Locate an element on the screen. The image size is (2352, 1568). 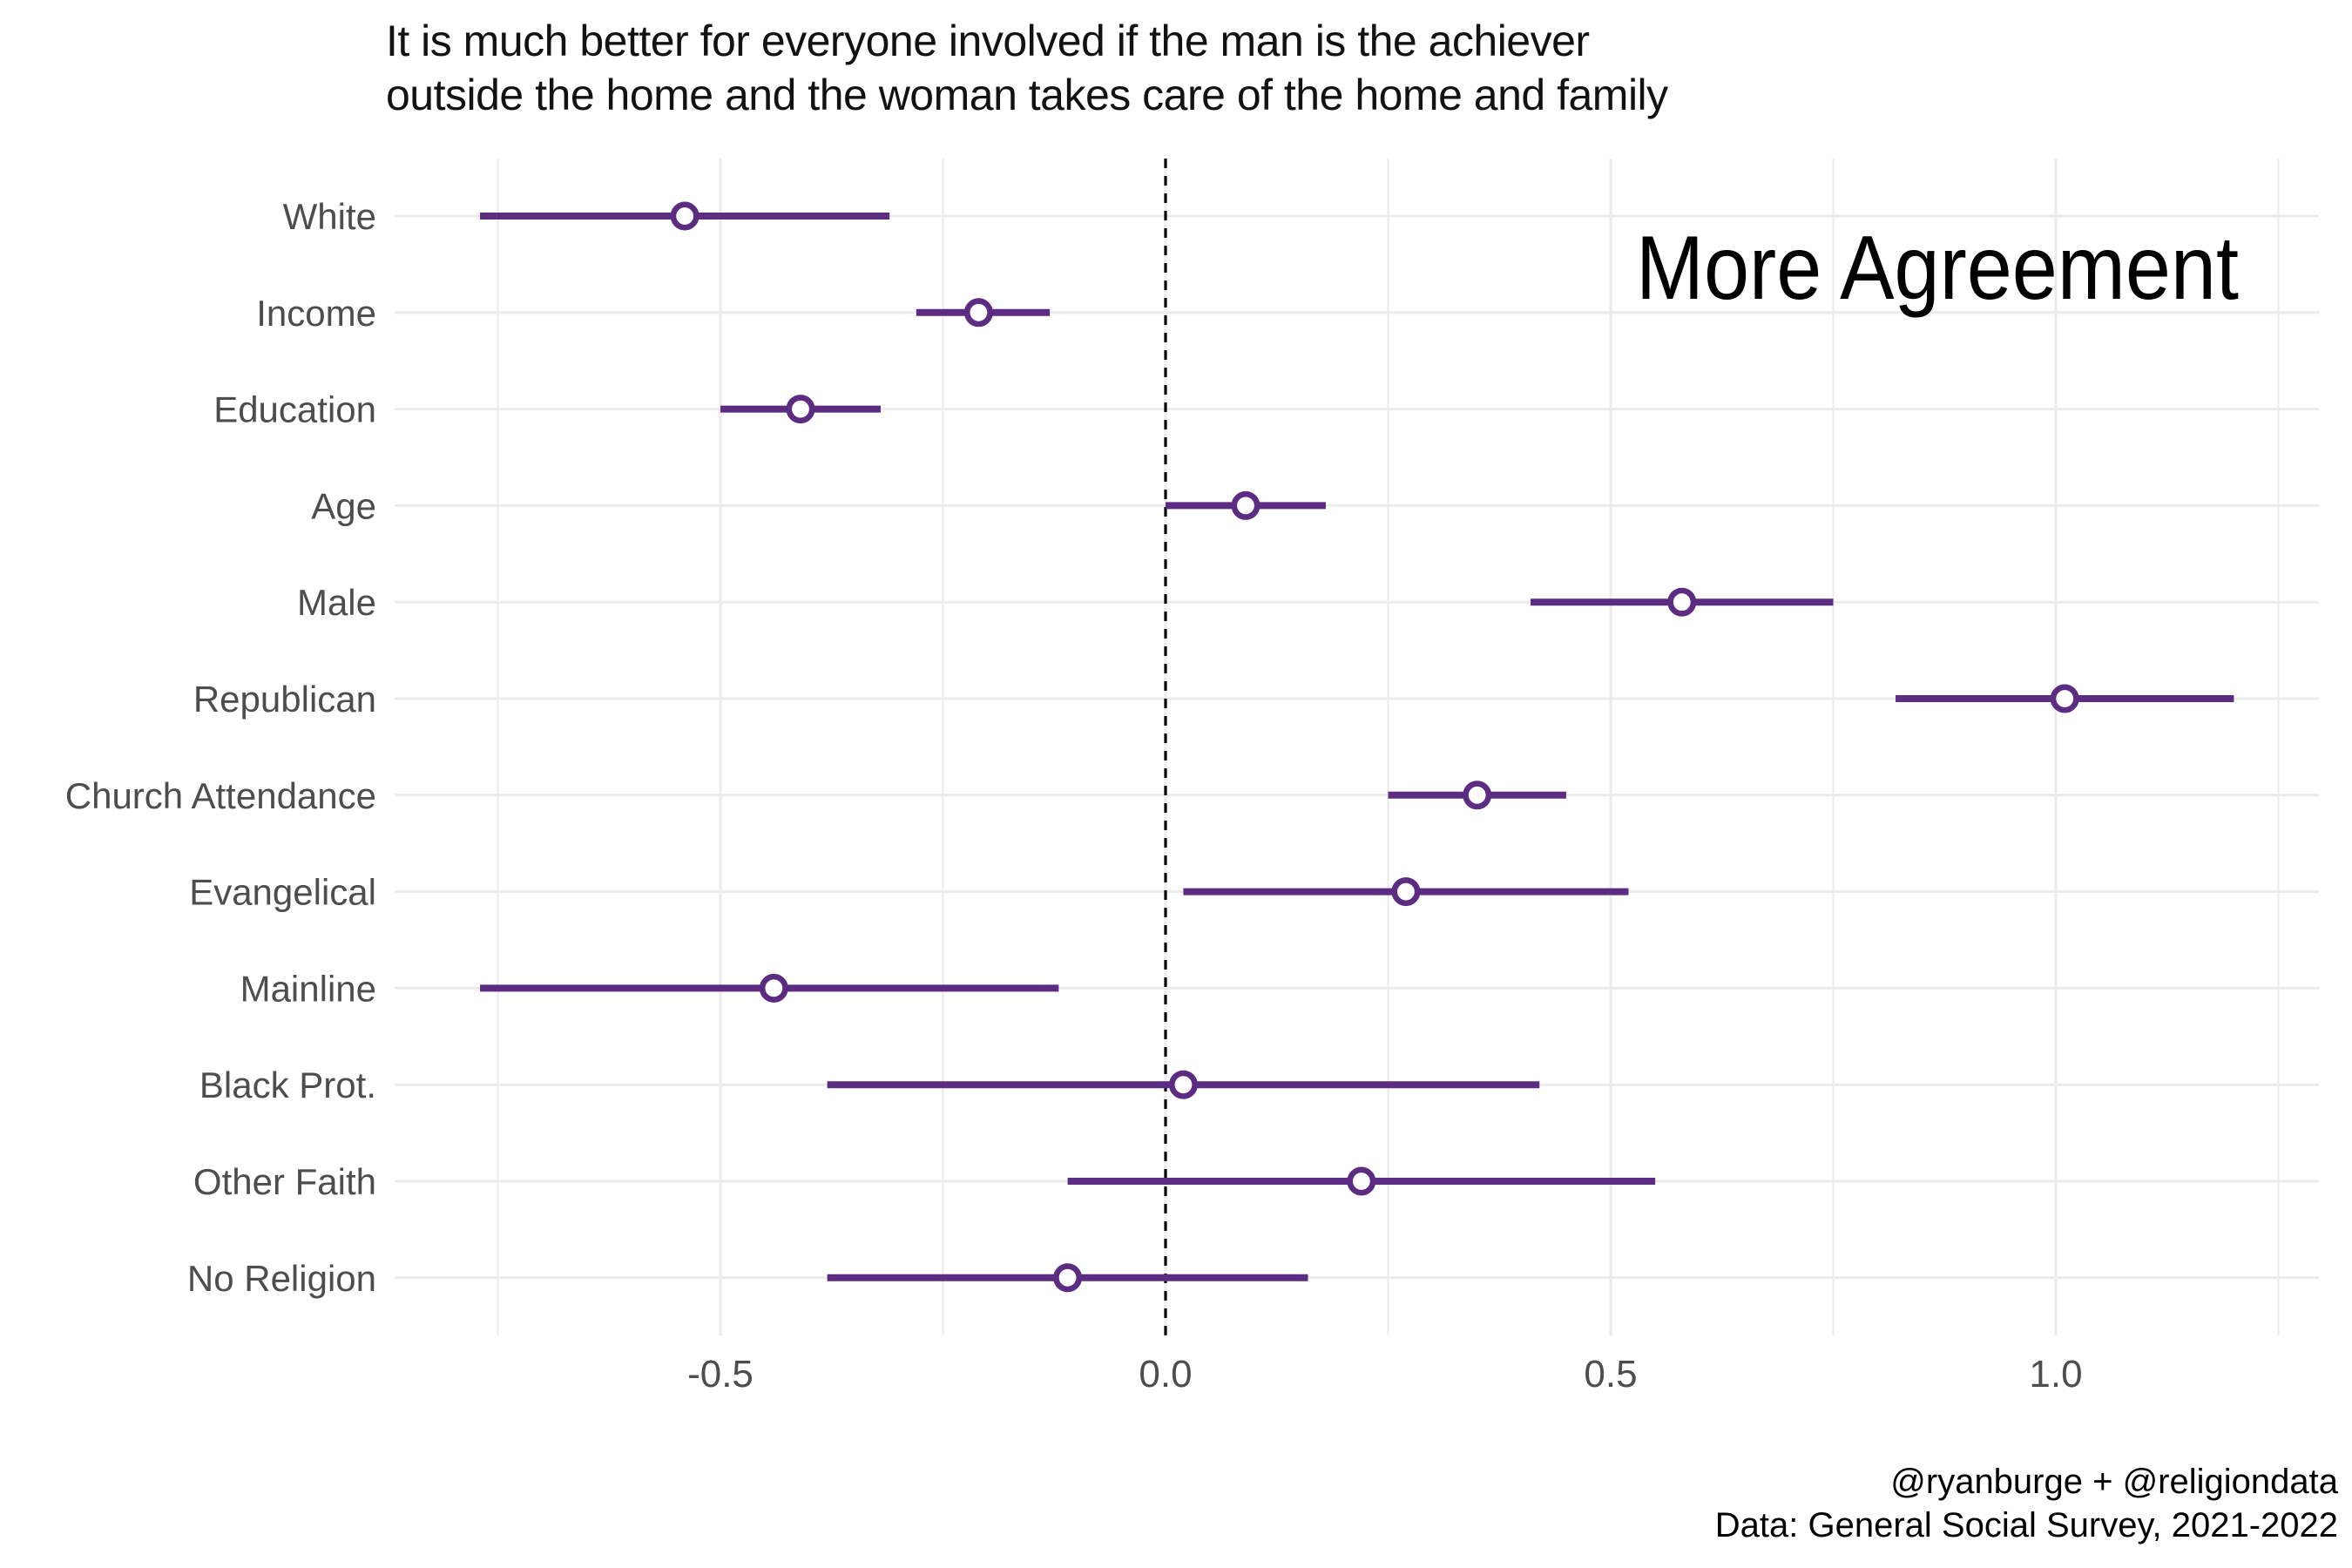
x-axis-tick-label: 0.0 is located at coordinates (1165, 1374).